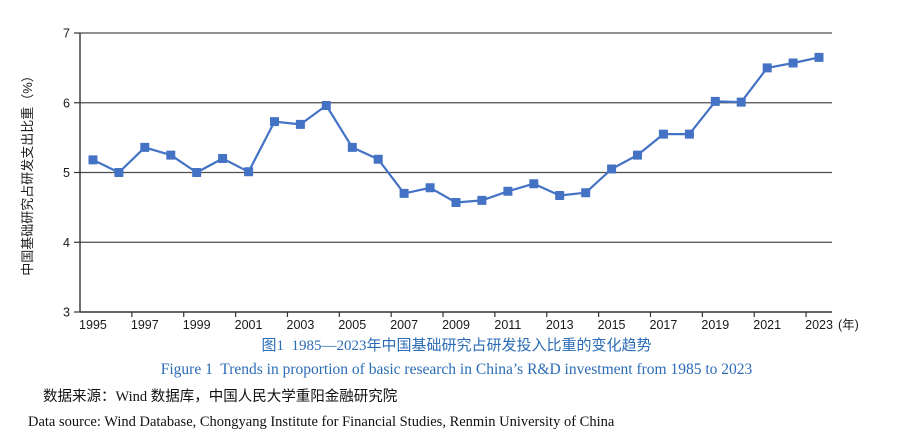 The image size is (913, 443). What do you see at coordinates (145, 325) in the screenshot?
I see `x-tick-label: 1997` at bounding box center [145, 325].